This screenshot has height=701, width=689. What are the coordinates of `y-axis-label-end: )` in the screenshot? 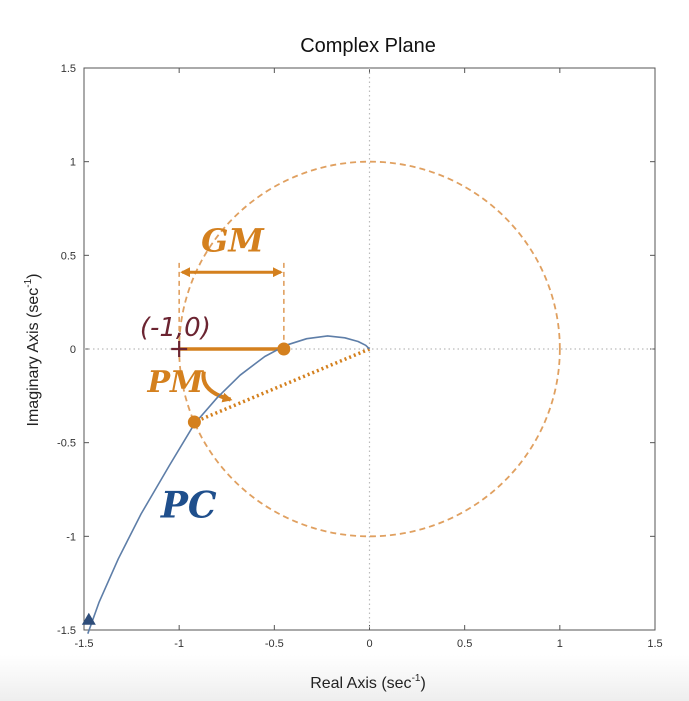 It's located at (33, 276).